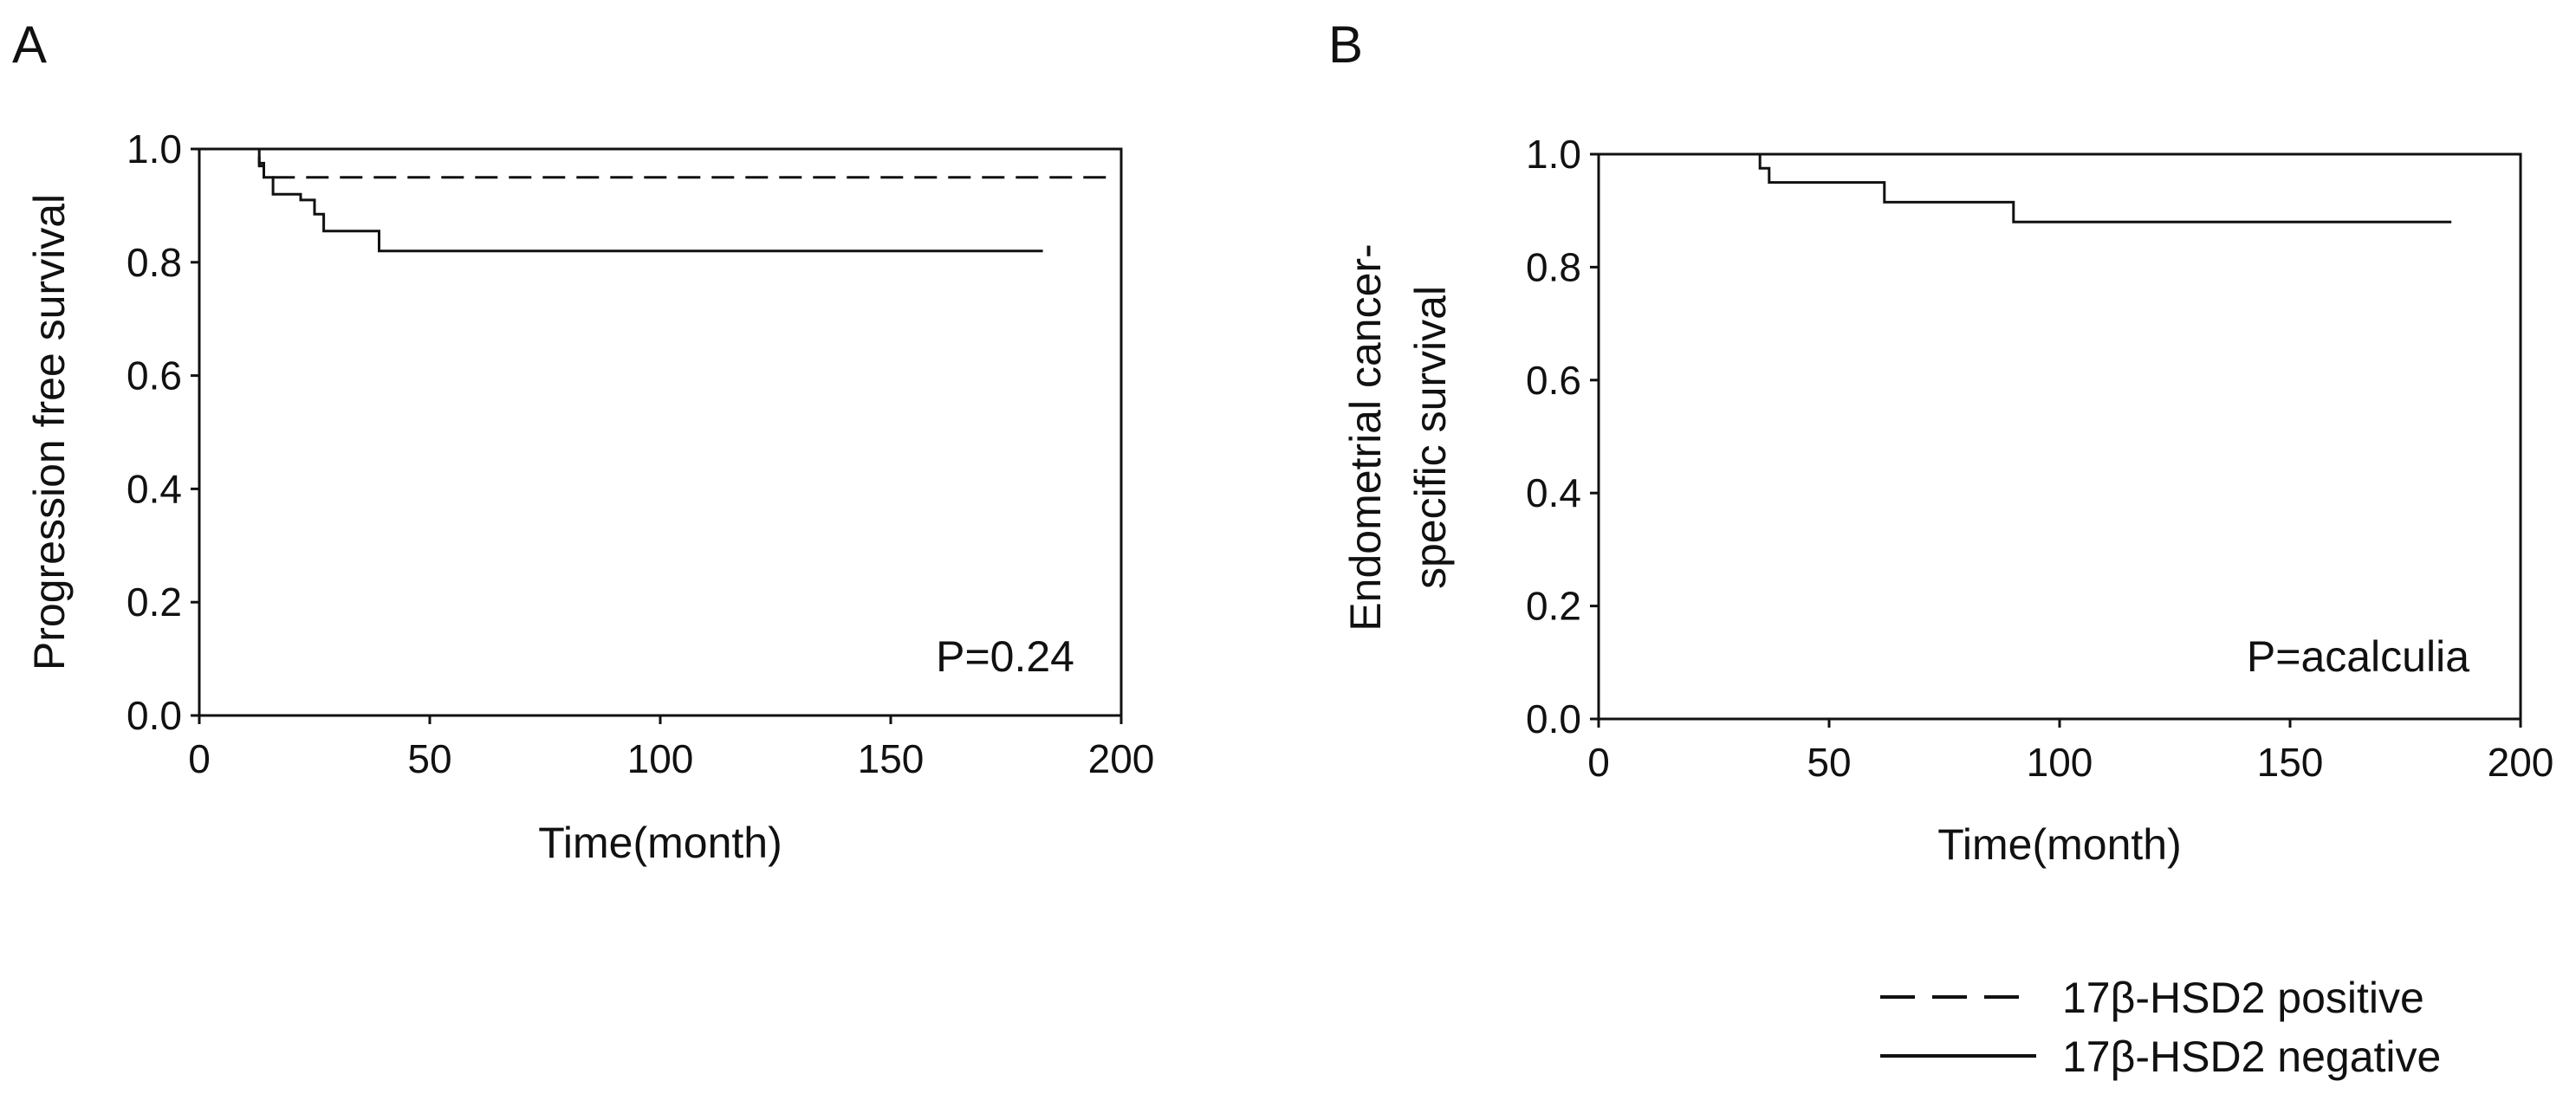  What do you see at coordinates (154, 488) in the screenshot?
I see `panel-a-y-tick-label-2: 0.4` at bounding box center [154, 488].